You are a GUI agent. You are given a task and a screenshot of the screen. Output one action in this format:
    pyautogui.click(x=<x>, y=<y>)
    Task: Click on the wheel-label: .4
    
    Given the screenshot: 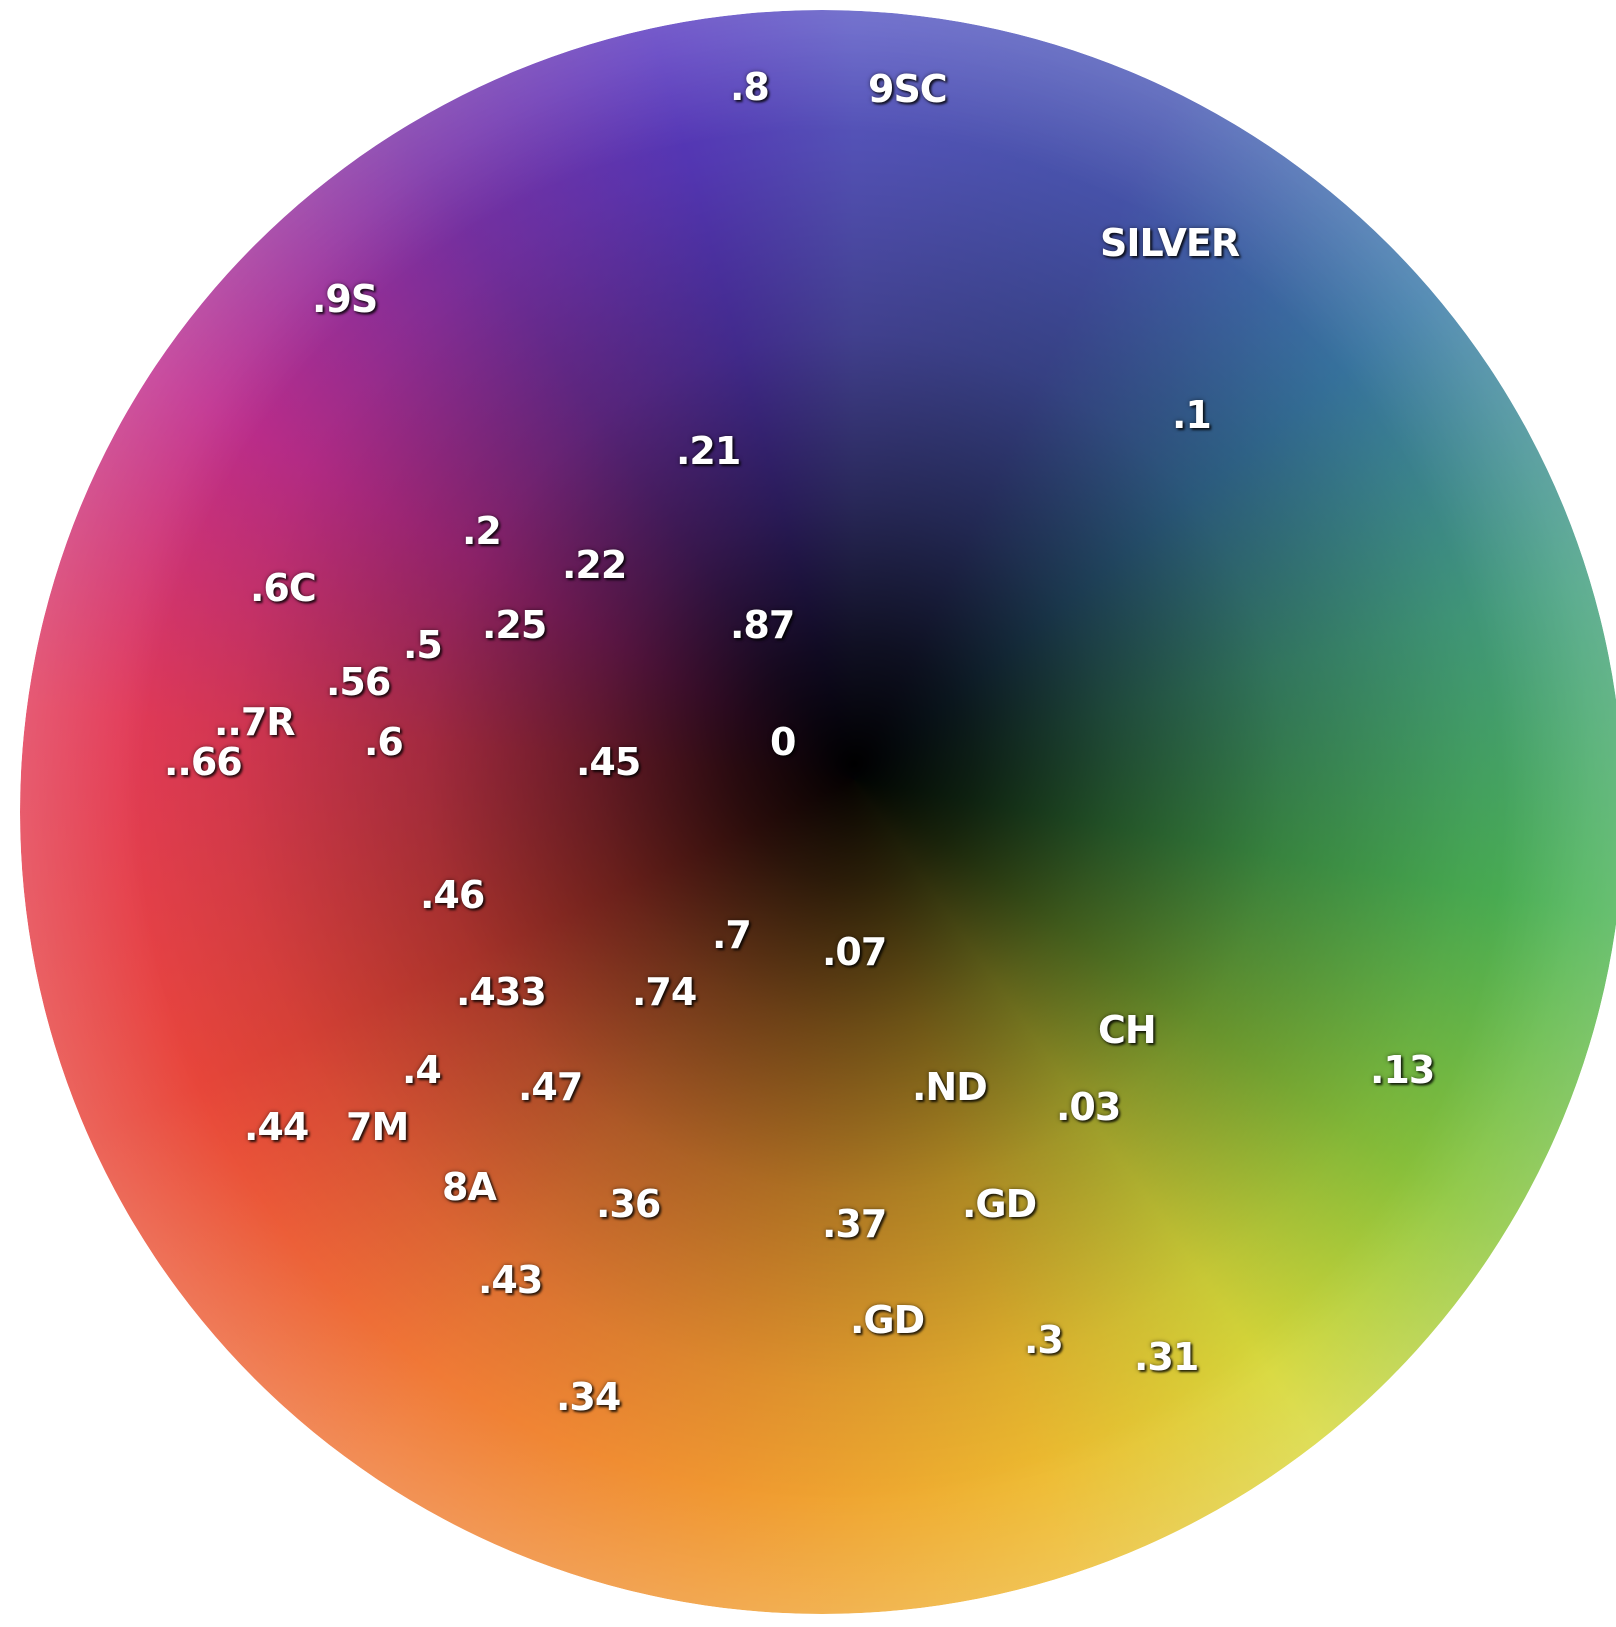 What is the action you would take?
    pyautogui.click(x=422, y=1070)
    